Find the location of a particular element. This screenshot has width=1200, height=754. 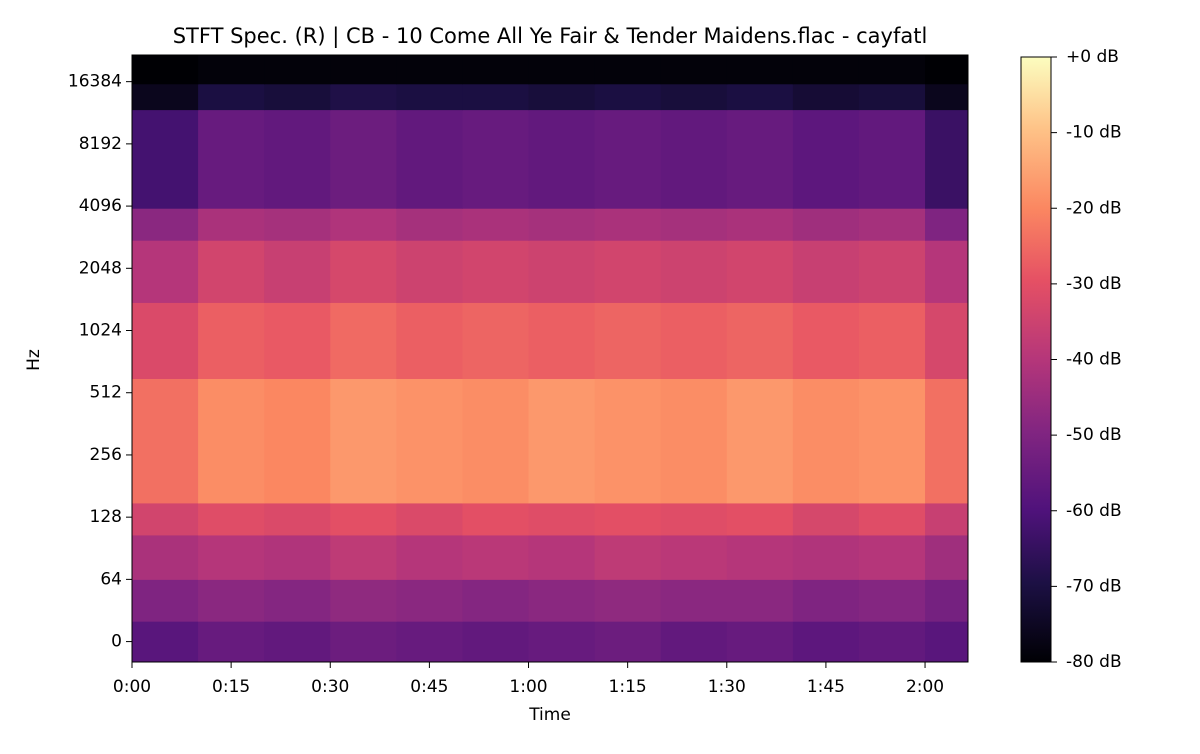

y-tick-label: 128 is located at coordinates (106, 517).